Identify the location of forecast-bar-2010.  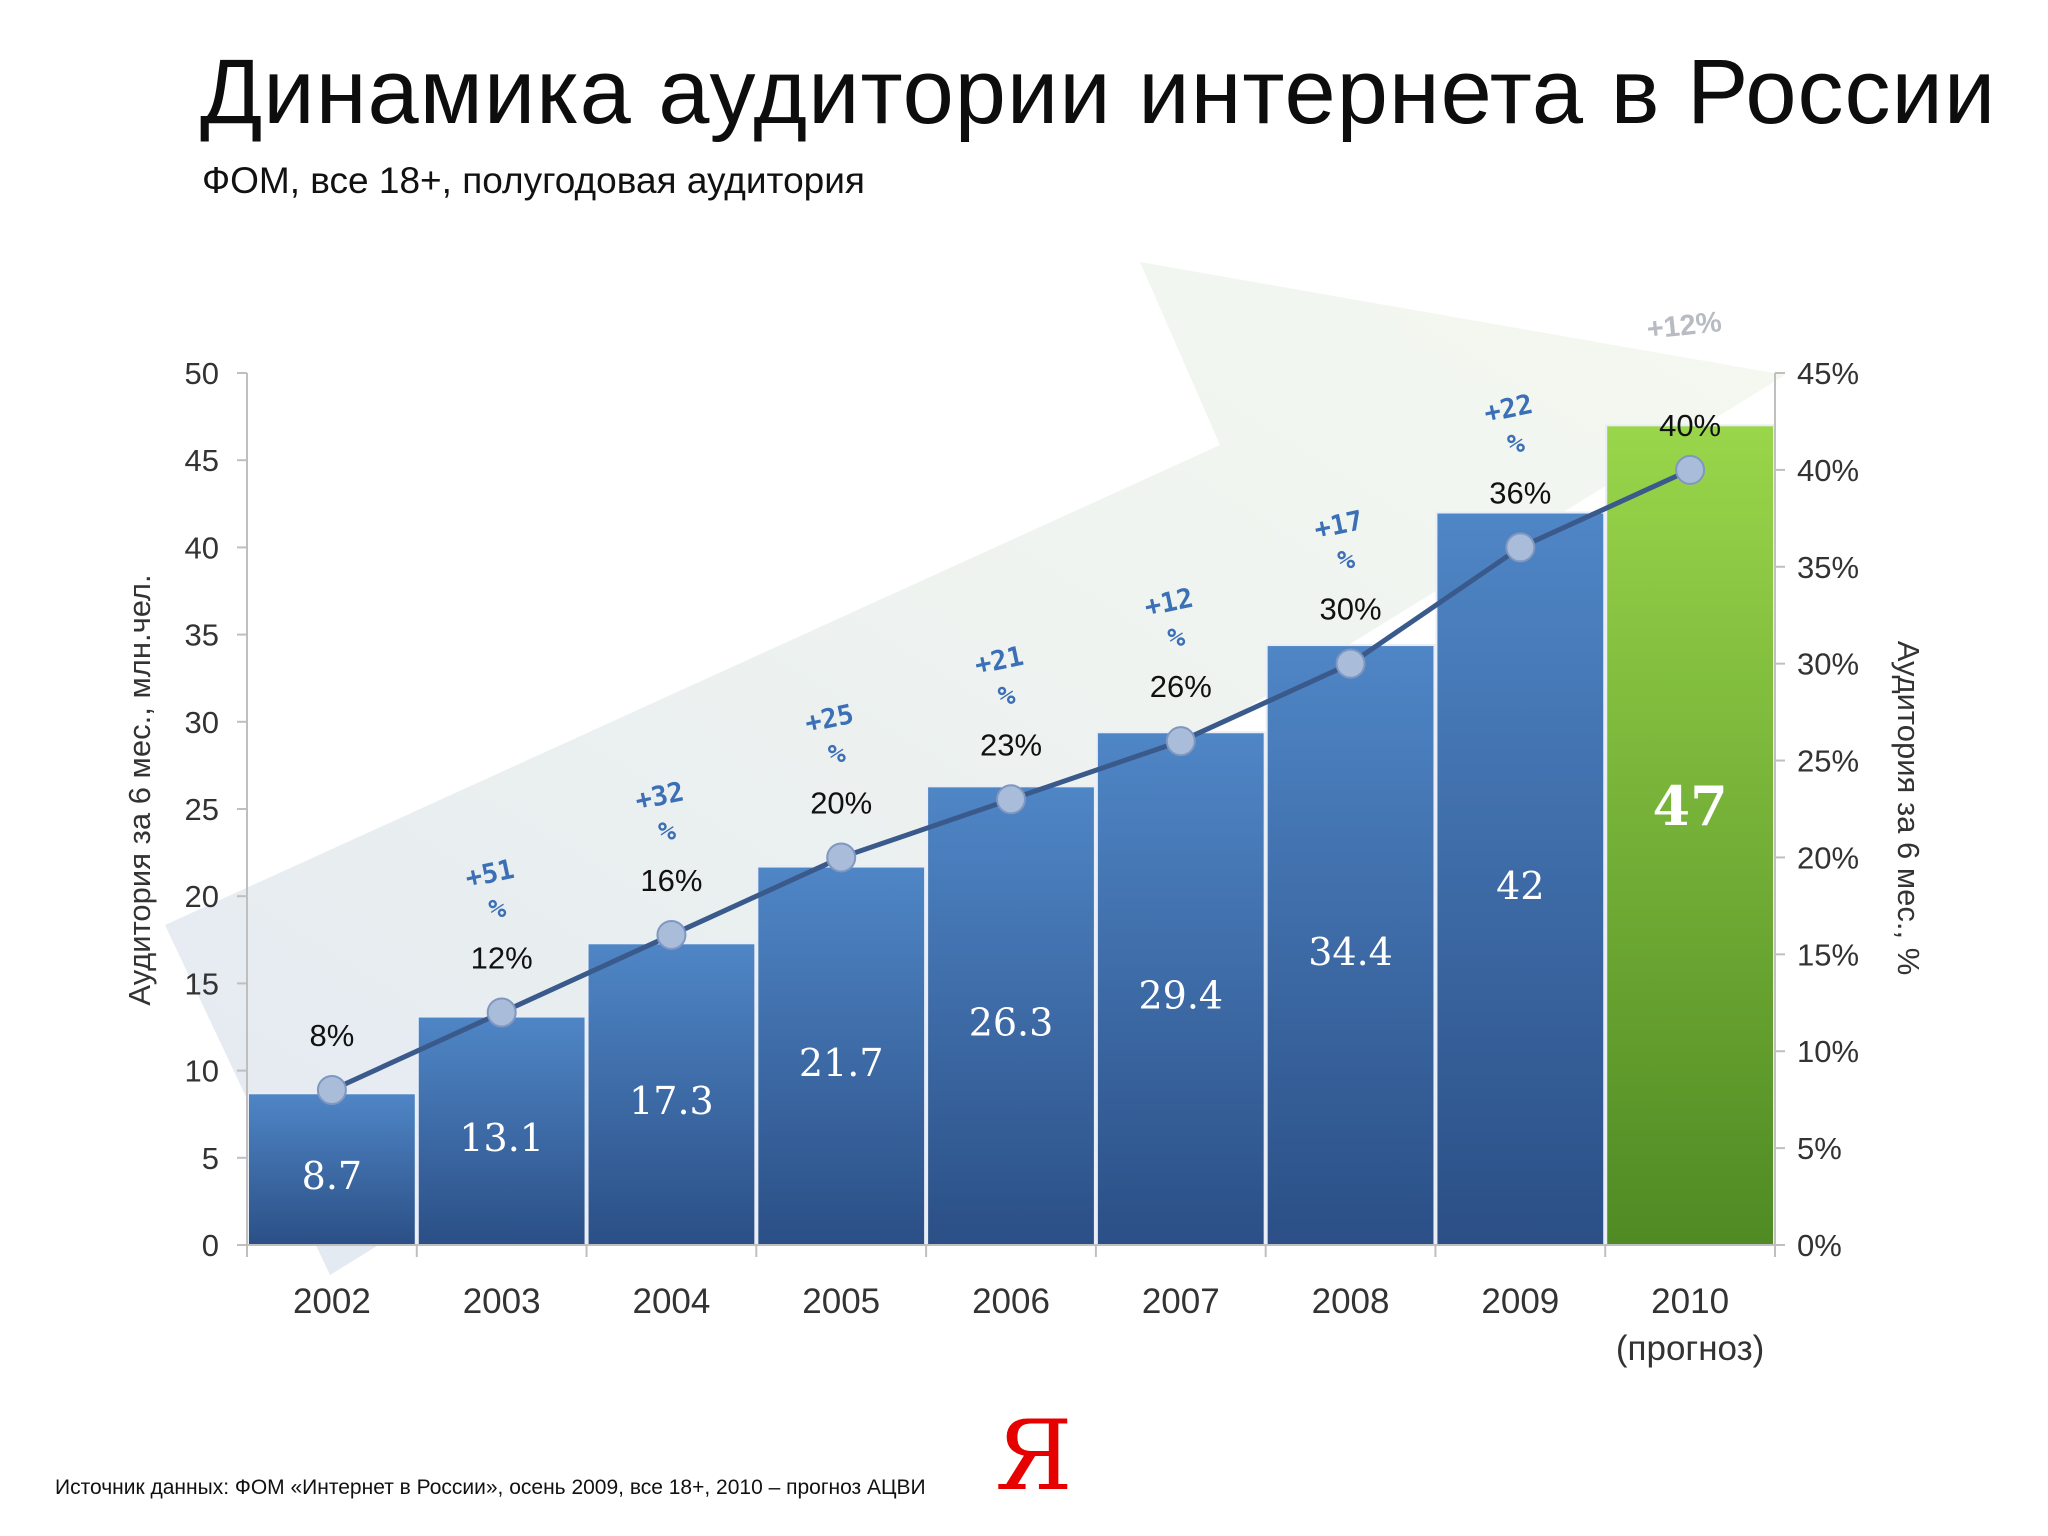
(1690, 835).